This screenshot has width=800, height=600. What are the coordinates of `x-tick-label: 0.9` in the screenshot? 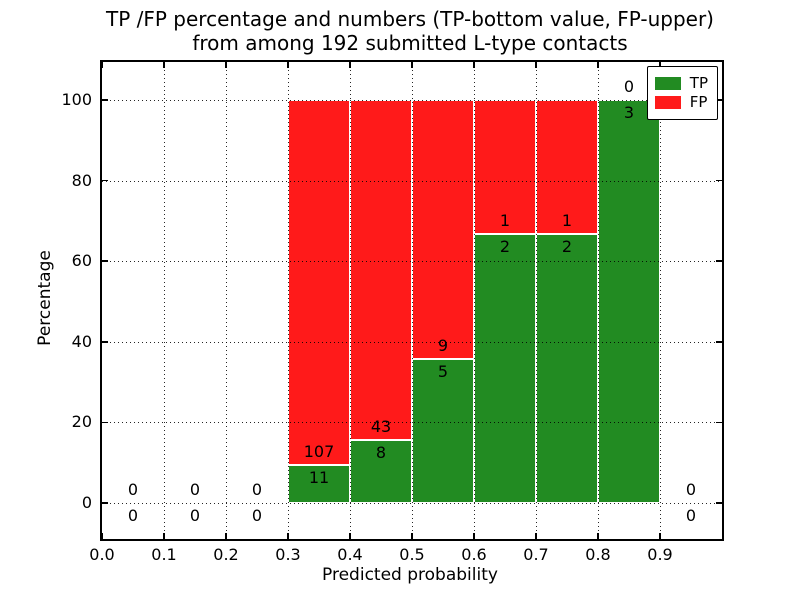 It's located at (660, 554).